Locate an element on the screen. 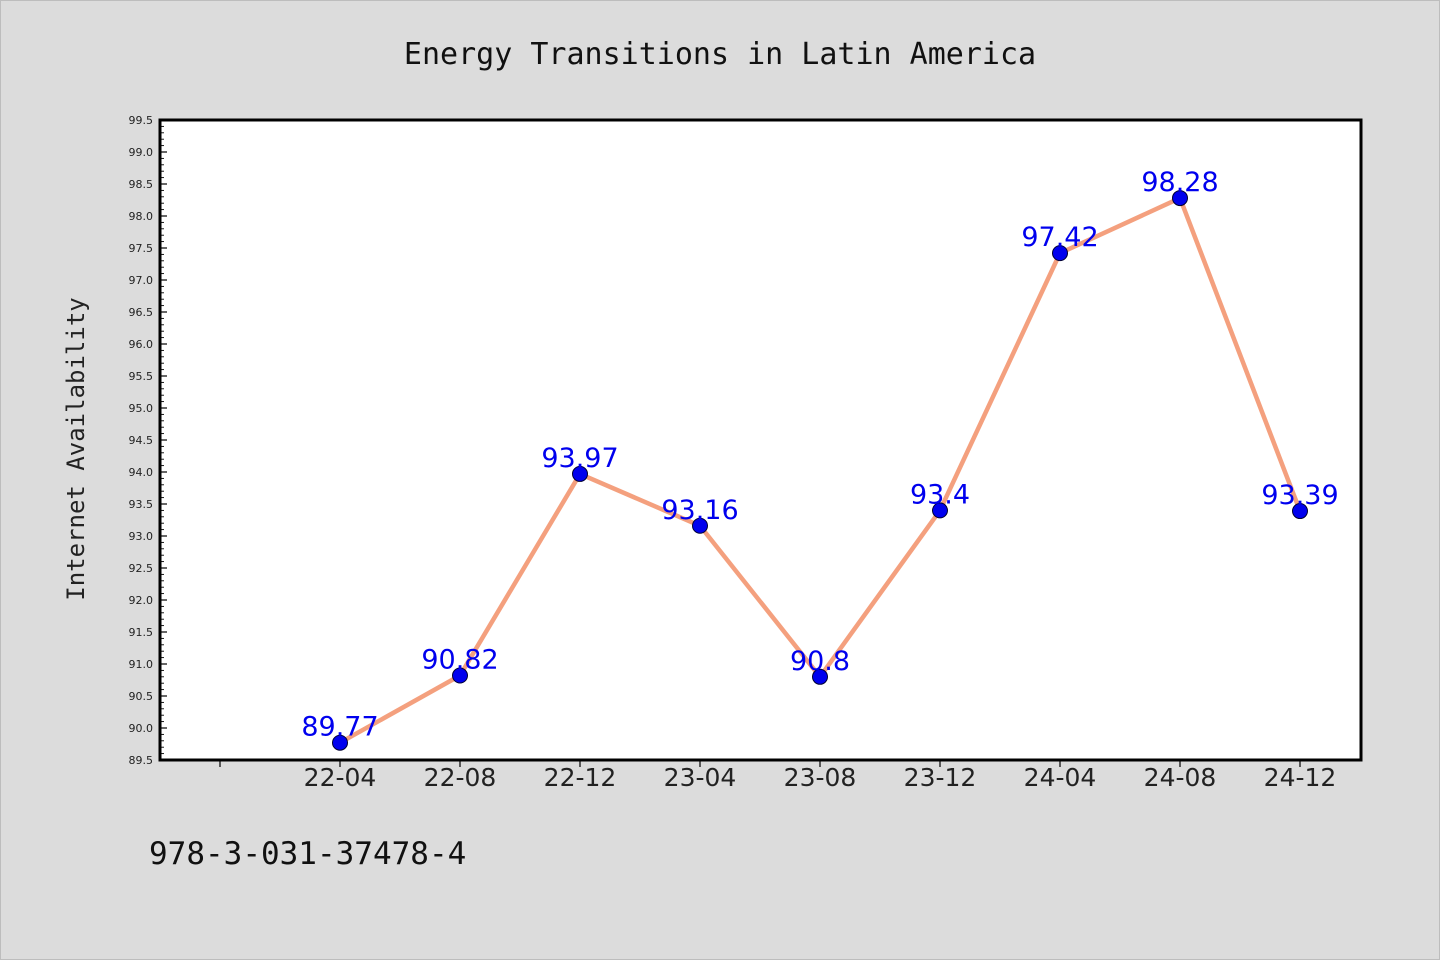 This screenshot has height=960, width=1440. data-label: 93.97 is located at coordinates (579, 458).